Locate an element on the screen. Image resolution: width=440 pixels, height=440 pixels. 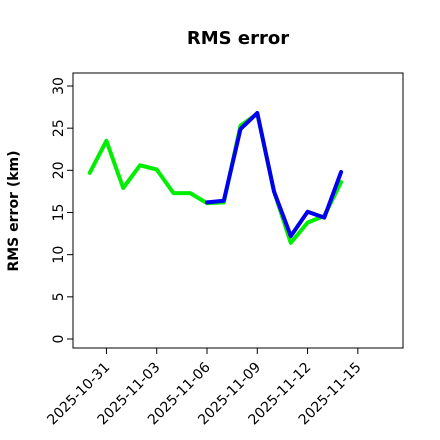
y-axis: 0 5 10 15 20 25 30 is located at coordinates (62, 210).